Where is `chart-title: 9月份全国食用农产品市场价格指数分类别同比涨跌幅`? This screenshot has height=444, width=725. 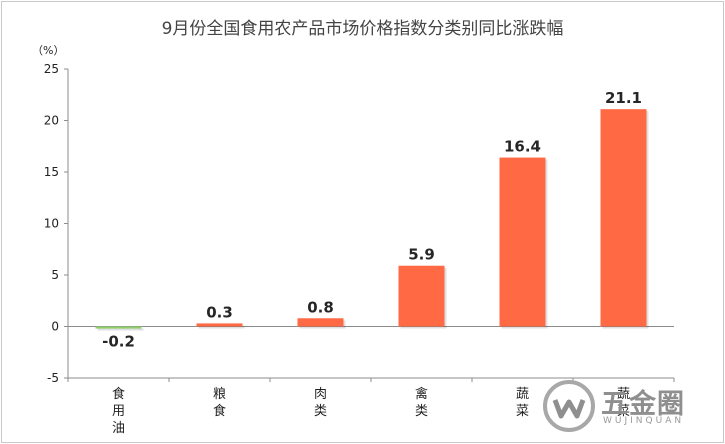 chart-title: 9月份全国食用农产品市场价格指数分类别同比涨跌幅 is located at coordinates (362, 29).